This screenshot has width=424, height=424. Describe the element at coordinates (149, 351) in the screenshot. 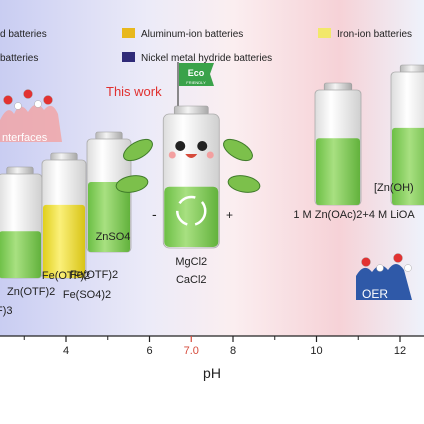

I see `x-tick-label-1: 6` at that location.